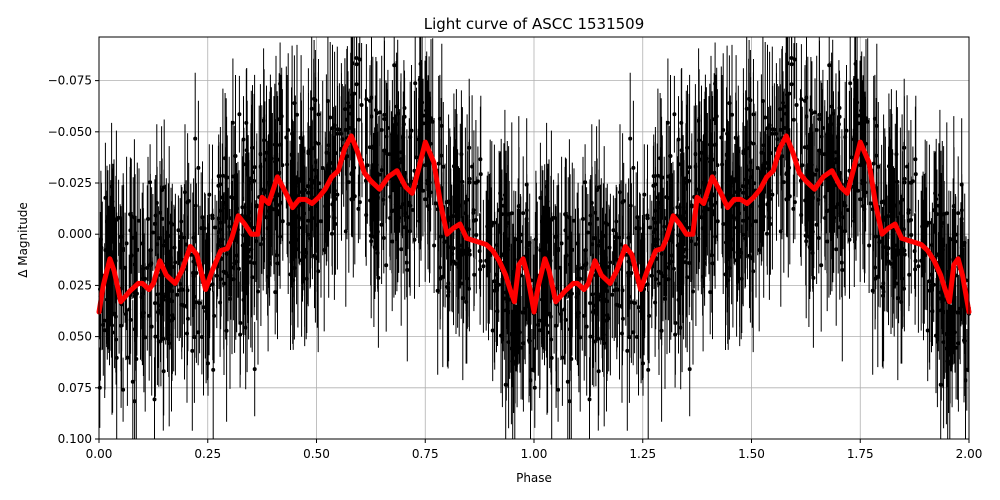 This screenshot has width=1000, height=500. What do you see at coordinates (751, 454) in the screenshot?
I see `x-tick-label: 1.50` at bounding box center [751, 454].